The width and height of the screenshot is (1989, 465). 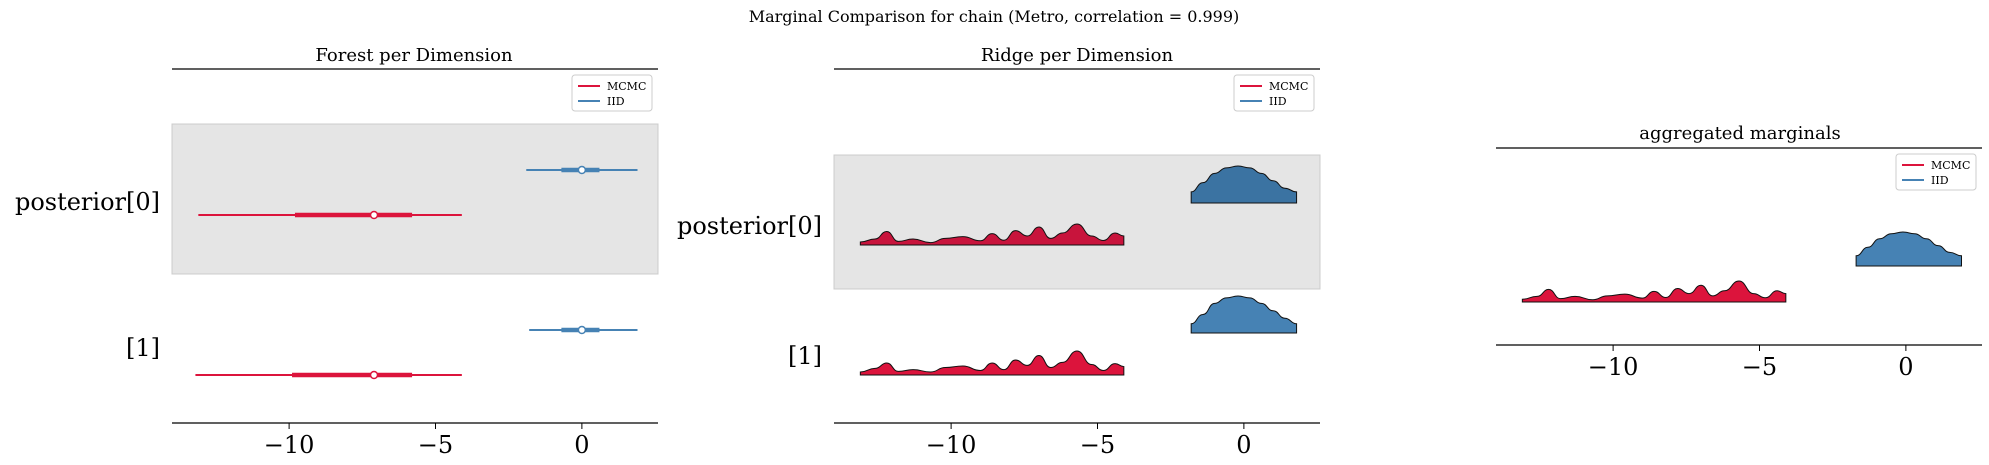 I want to click on ridge-legend-label: IID, so click(x=1278, y=101).